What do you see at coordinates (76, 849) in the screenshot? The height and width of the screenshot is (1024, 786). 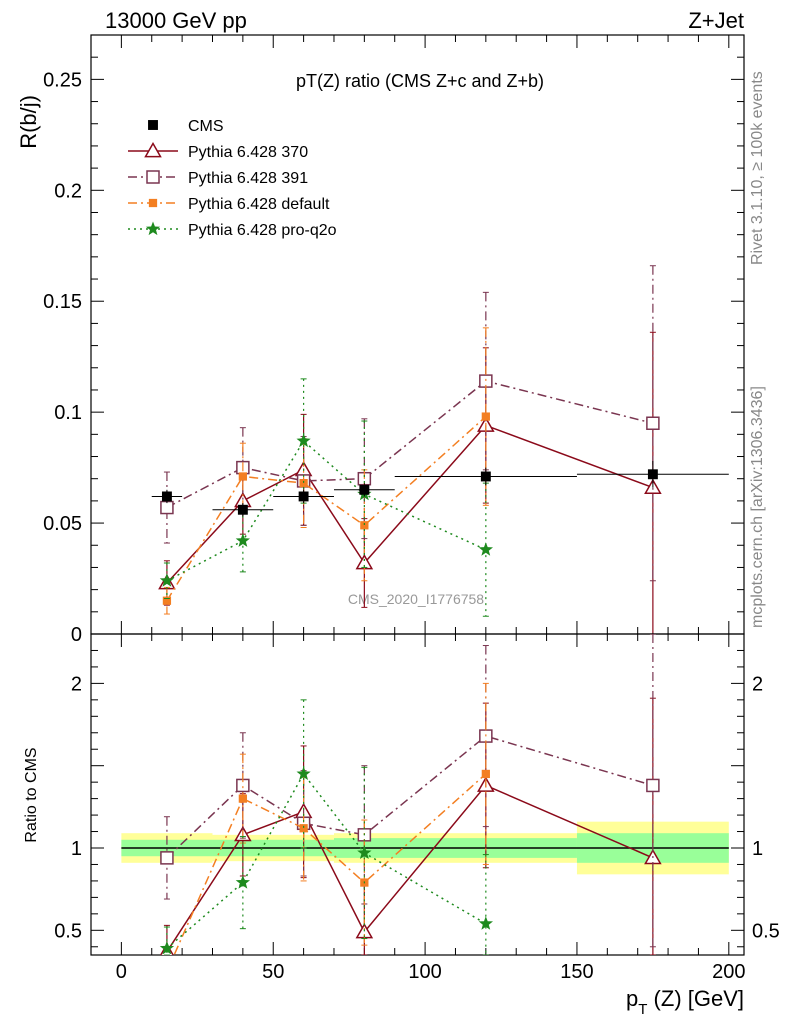 I see `ratio-y-tick-label: 1` at bounding box center [76, 849].